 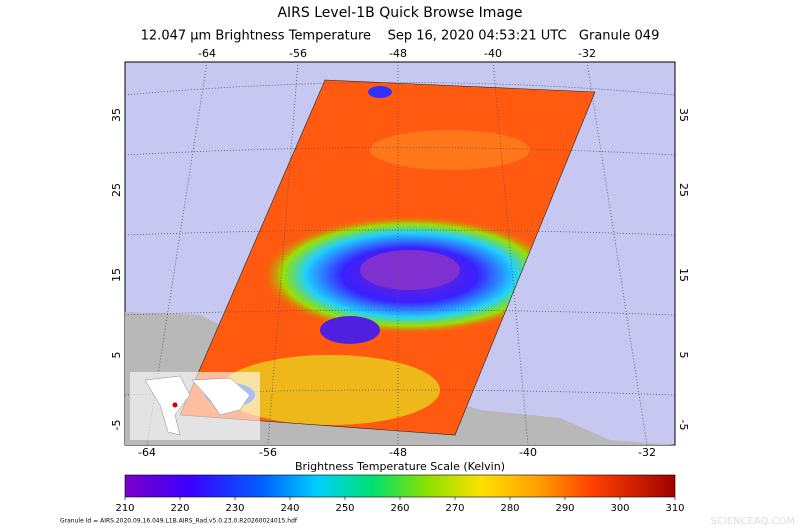 What do you see at coordinates (344, 508) in the screenshot?
I see `colorbar-tick-label: 250` at bounding box center [344, 508].